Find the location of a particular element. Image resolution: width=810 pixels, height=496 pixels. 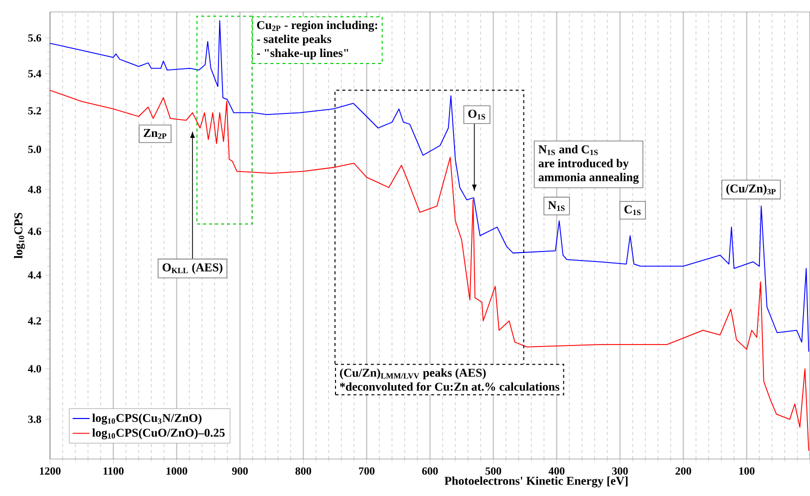

annotation: are introduced by is located at coordinates (583, 164).